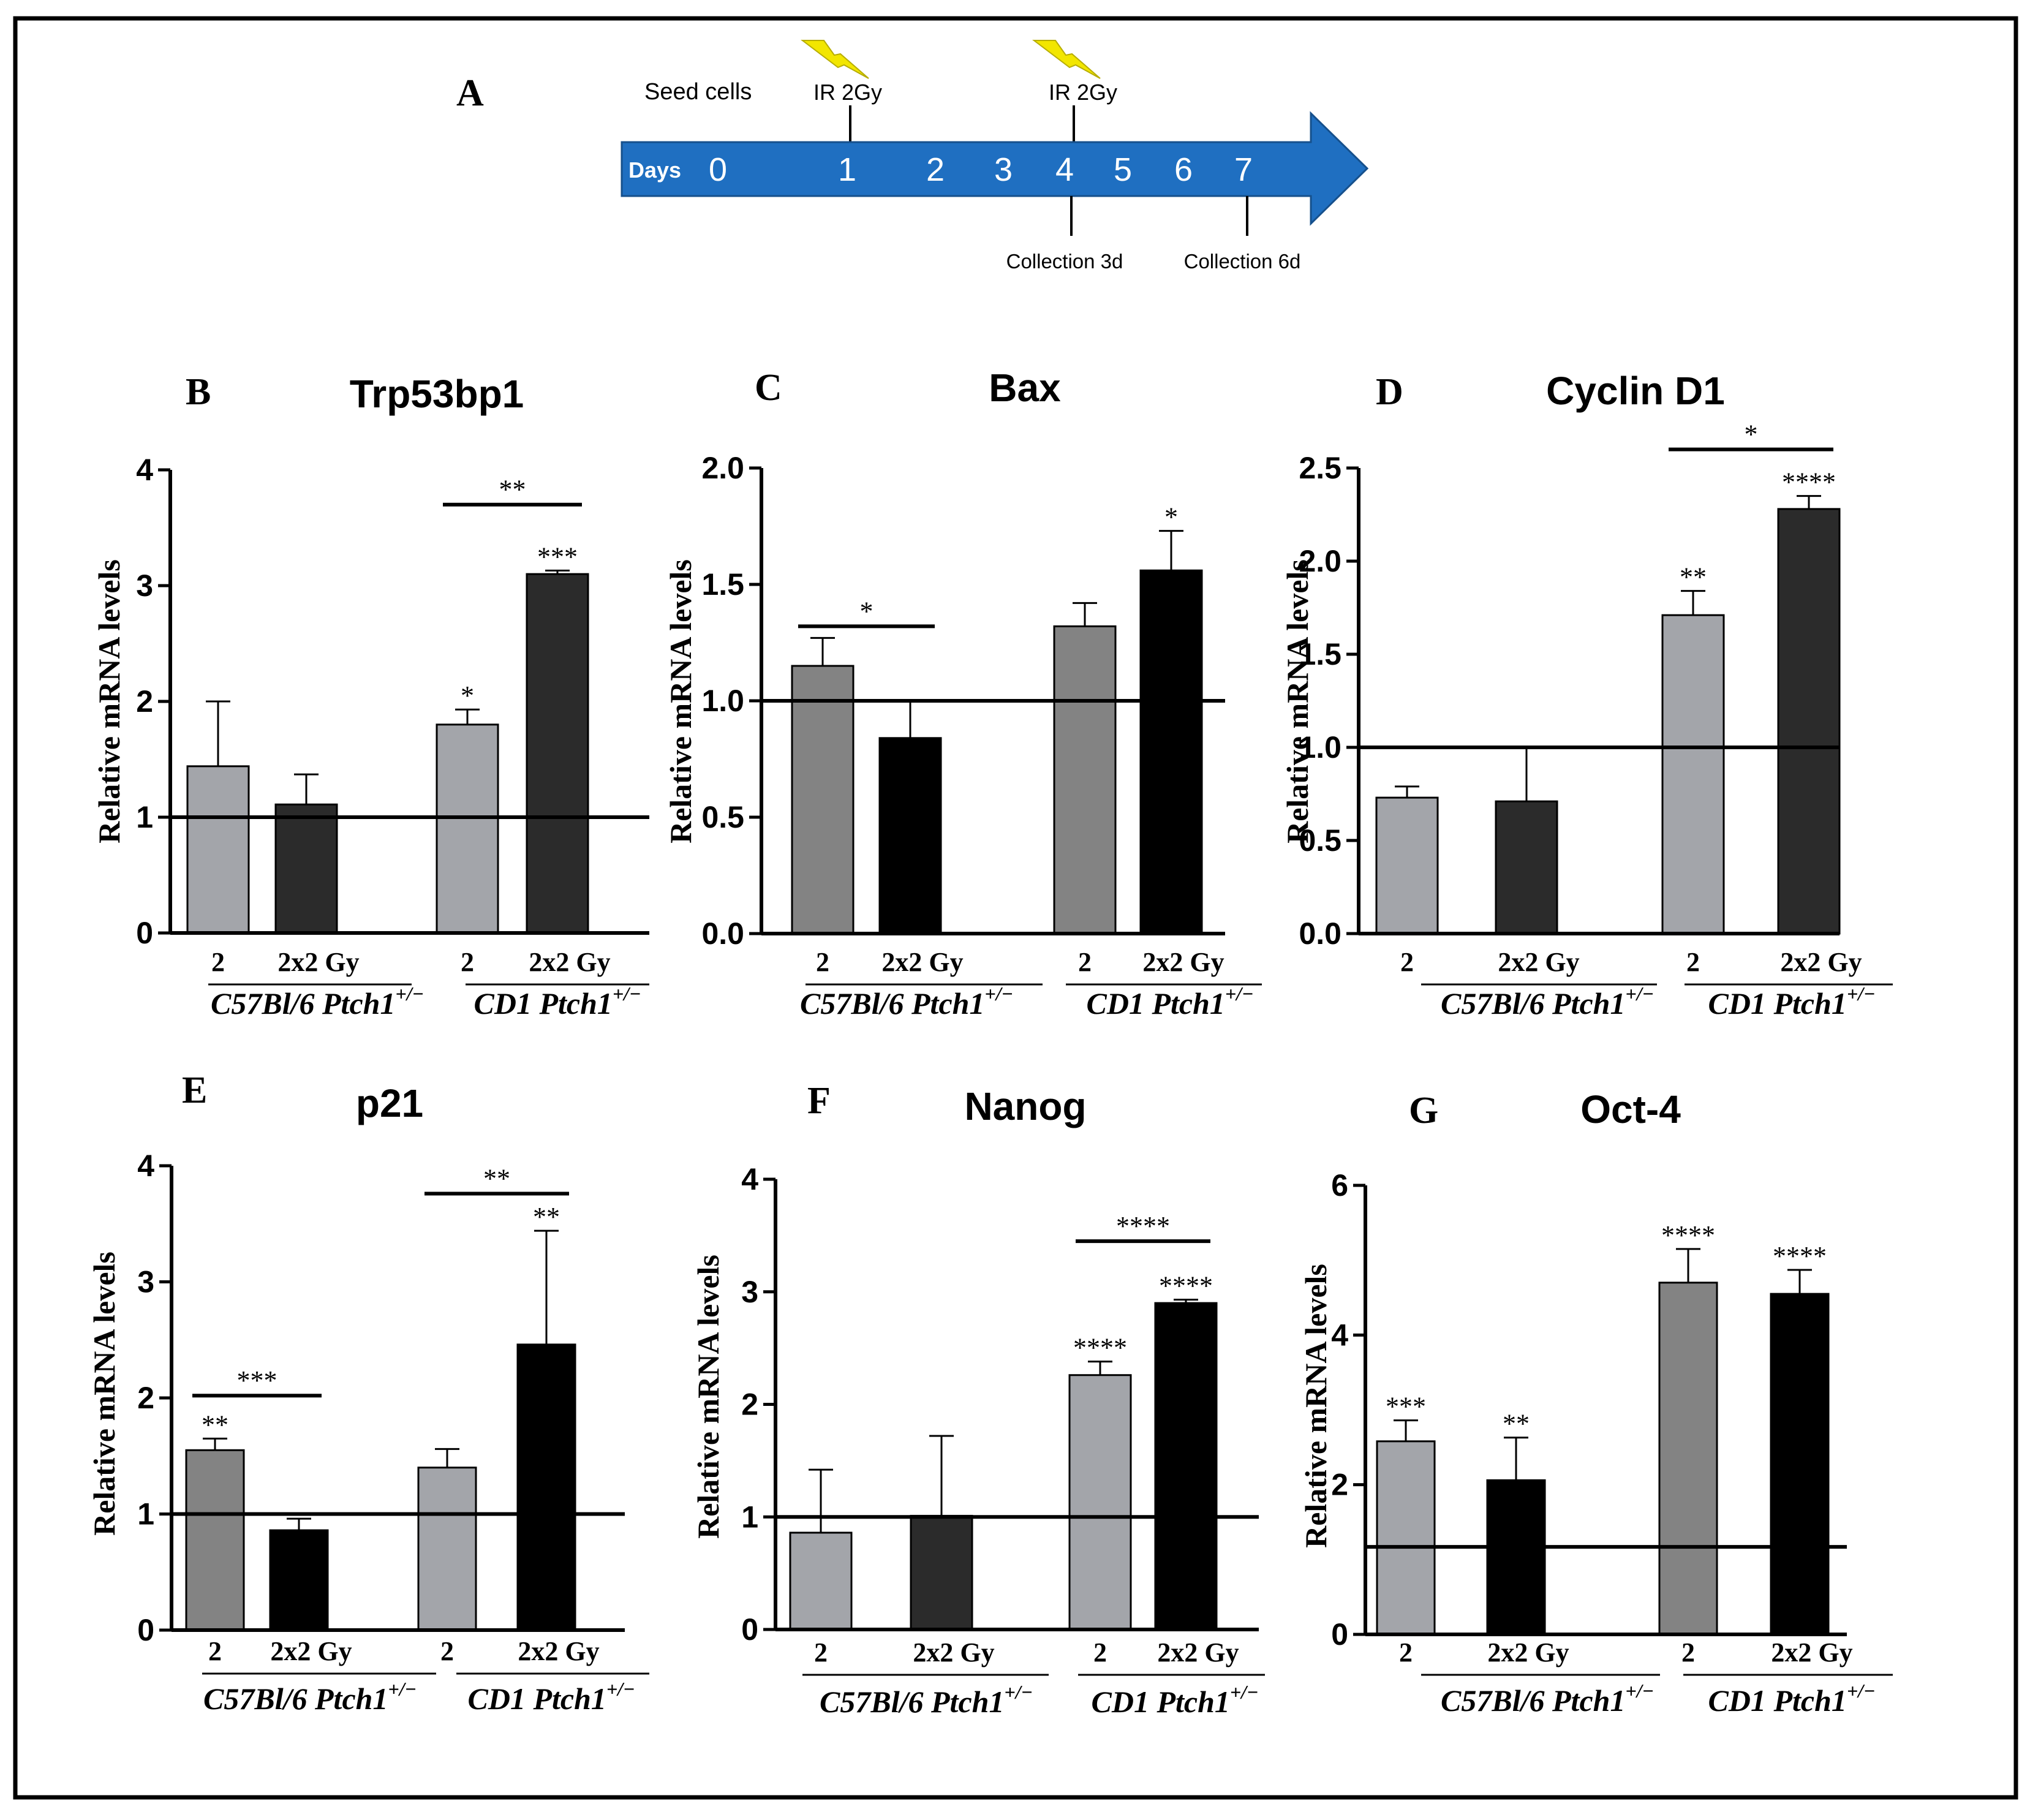 This screenshot has height=1820, width=2030. What do you see at coordinates (1244, 169) in the screenshot?
I see `day-number-7: 7` at bounding box center [1244, 169].